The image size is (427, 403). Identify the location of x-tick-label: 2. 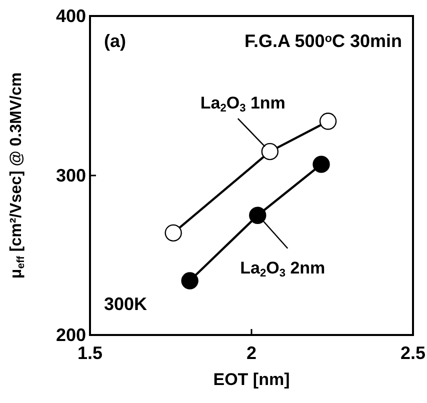
(251, 353).